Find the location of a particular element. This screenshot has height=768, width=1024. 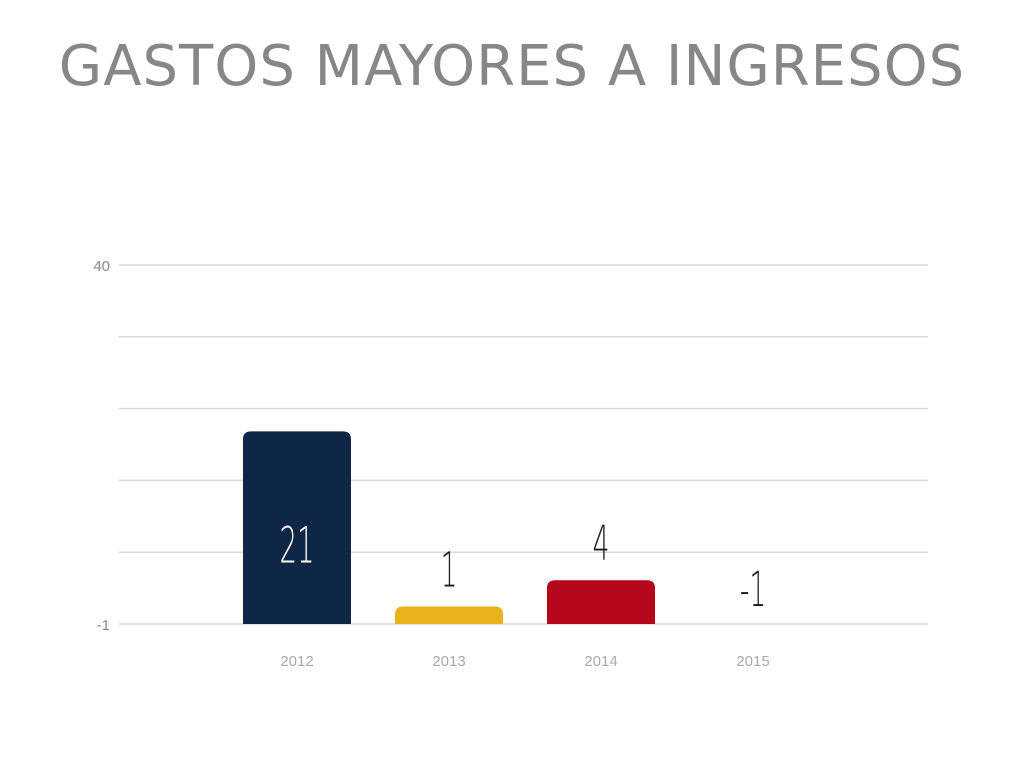

x-tick-label: 2012 is located at coordinates (296, 661).